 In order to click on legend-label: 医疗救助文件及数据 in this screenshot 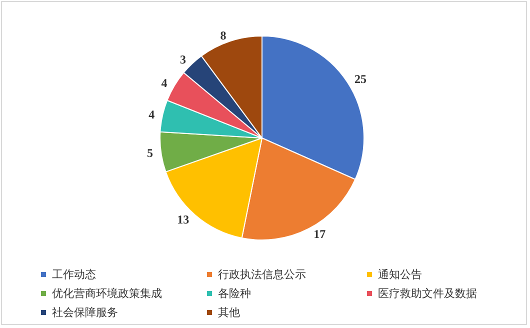, I will do `click(427, 293)`.